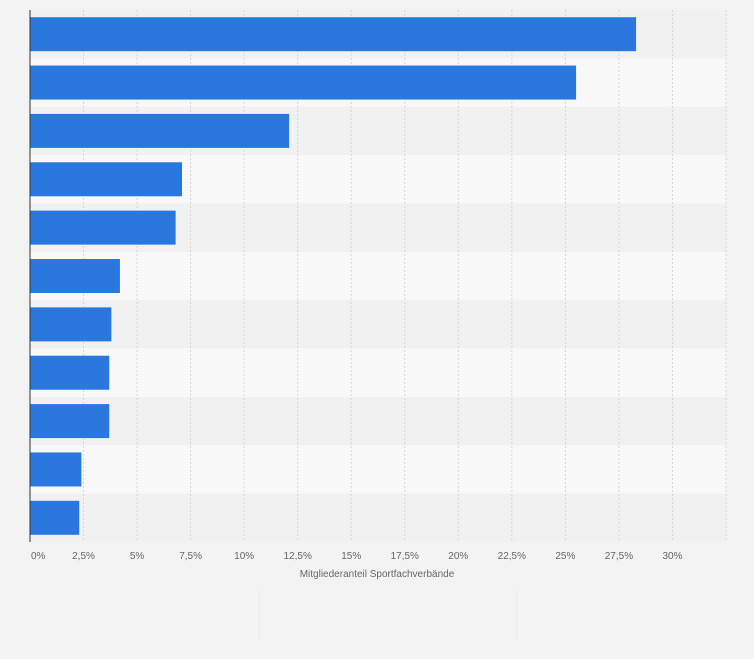 The height and width of the screenshot is (659, 754). Describe the element at coordinates (83, 556) in the screenshot. I see `x-tick-label: 2,5%` at that location.